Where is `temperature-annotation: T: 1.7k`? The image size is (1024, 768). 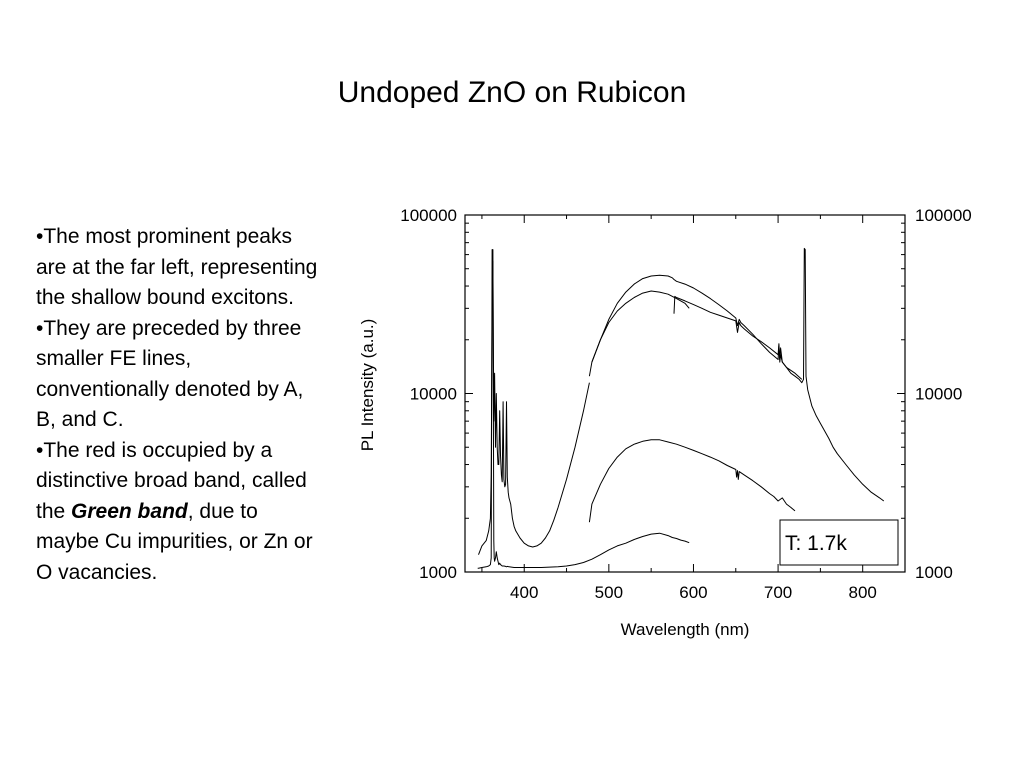 temperature-annotation: T: 1.7k is located at coordinates (816, 543).